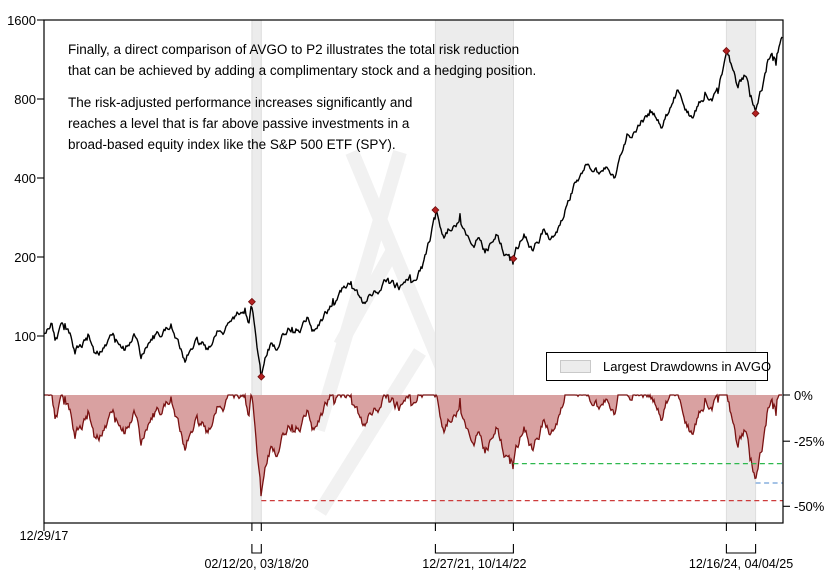  I want to click on drawdown-tick-label: -25%, so click(809, 441).